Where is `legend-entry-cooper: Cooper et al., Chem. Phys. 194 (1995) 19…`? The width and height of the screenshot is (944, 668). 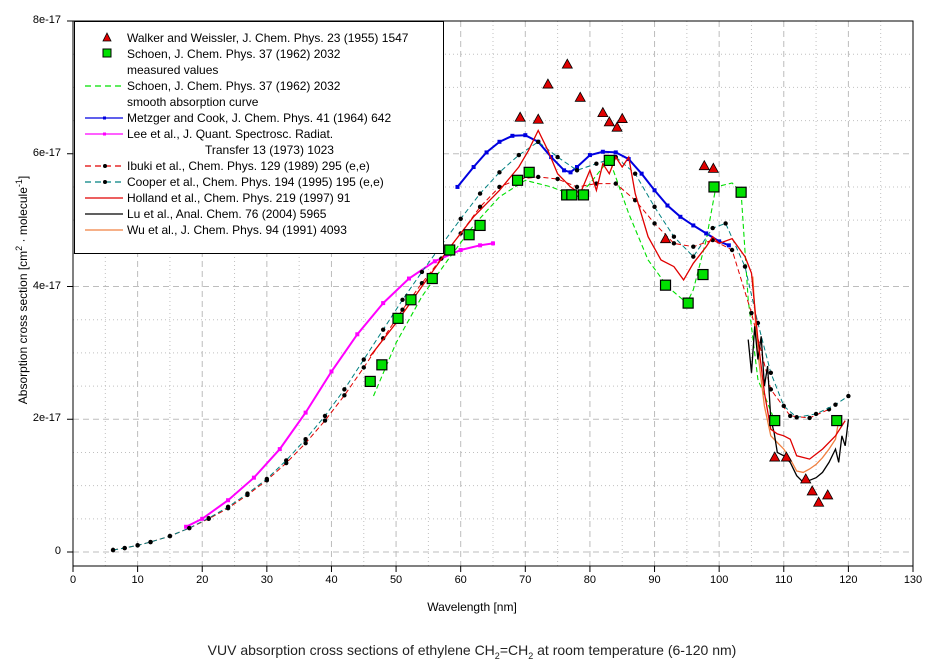
legend-entry-cooper: Cooper et al., Chem. Phys. 194 (1995) 19… is located at coordinates (259, 182).